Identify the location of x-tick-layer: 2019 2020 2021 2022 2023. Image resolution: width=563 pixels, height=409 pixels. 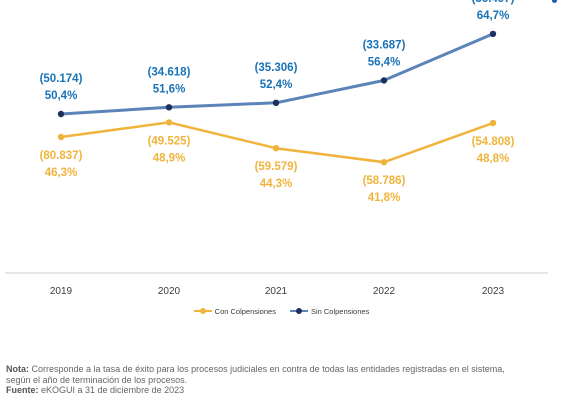
(277, 291).